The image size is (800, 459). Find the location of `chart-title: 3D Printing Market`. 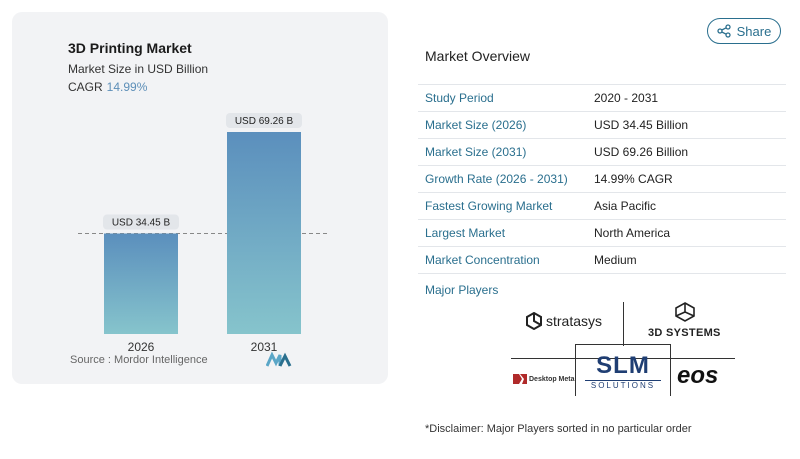

chart-title: 3D Printing Market is located at coordinates (130, 48).